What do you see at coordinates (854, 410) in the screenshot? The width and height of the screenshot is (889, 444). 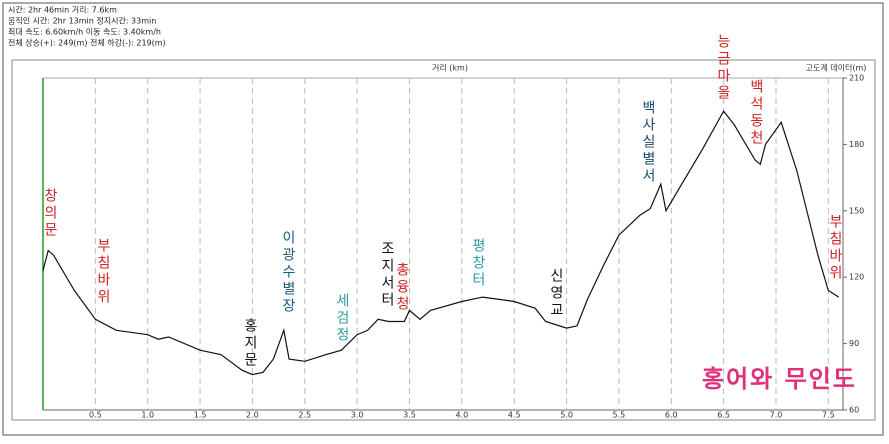 I see `y-tick-label: 60` at bounding box center [854, 410].